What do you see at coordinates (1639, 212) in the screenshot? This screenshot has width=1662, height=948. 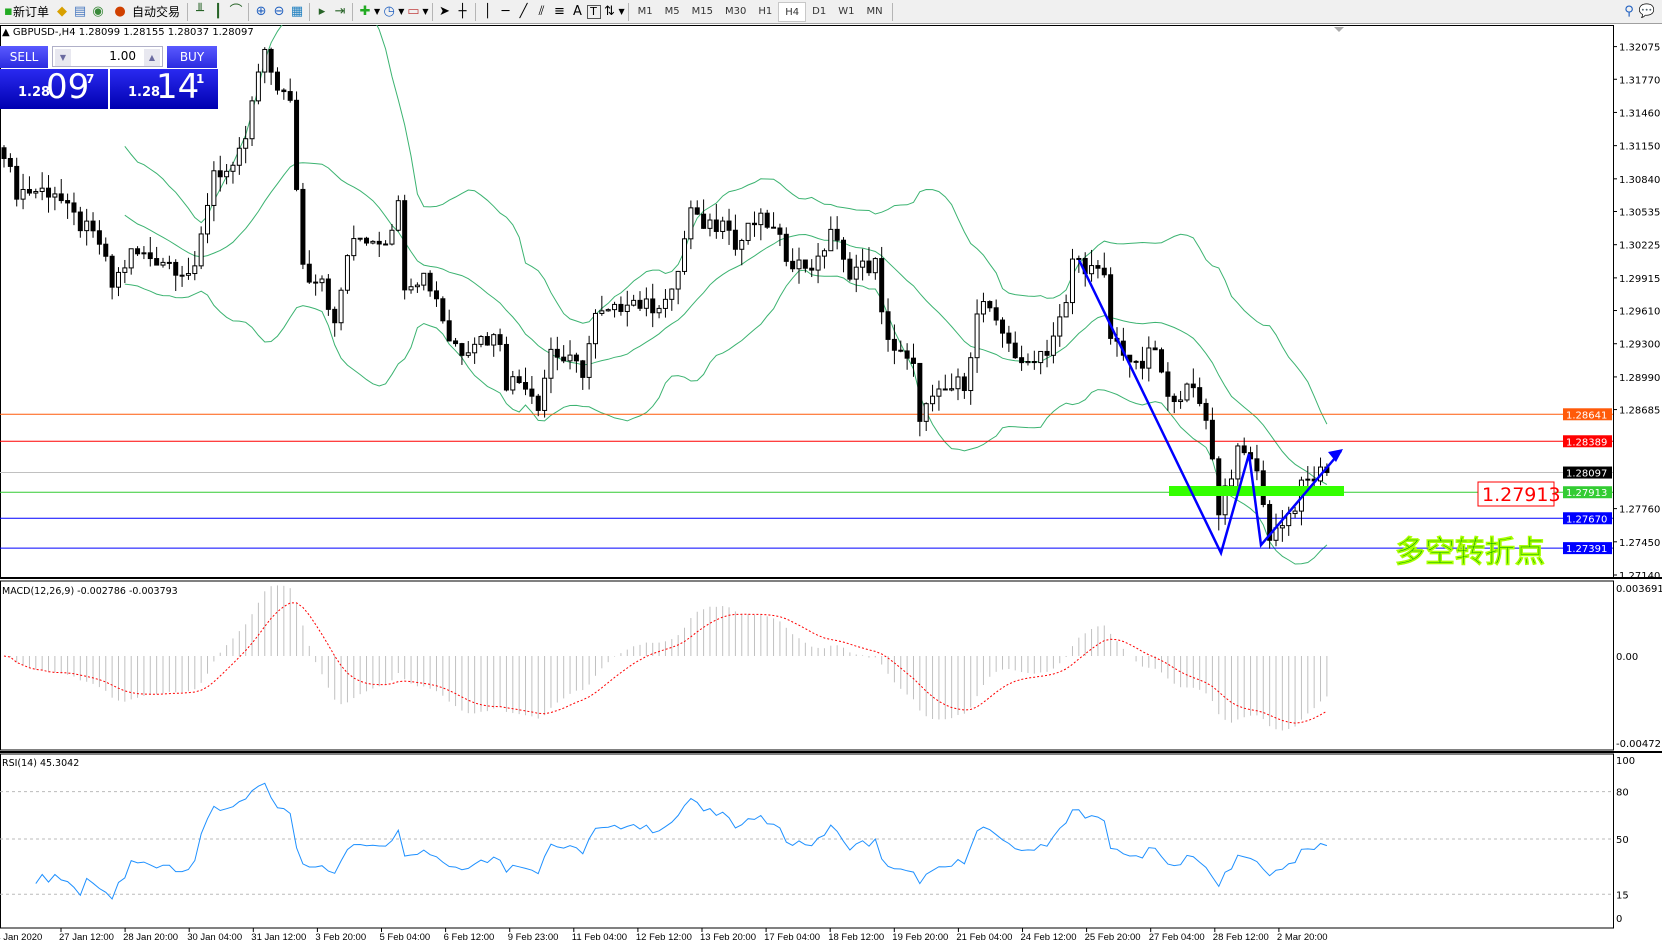 I see `price-tick-label: 1.30535` at bounding box center [1639, 212].